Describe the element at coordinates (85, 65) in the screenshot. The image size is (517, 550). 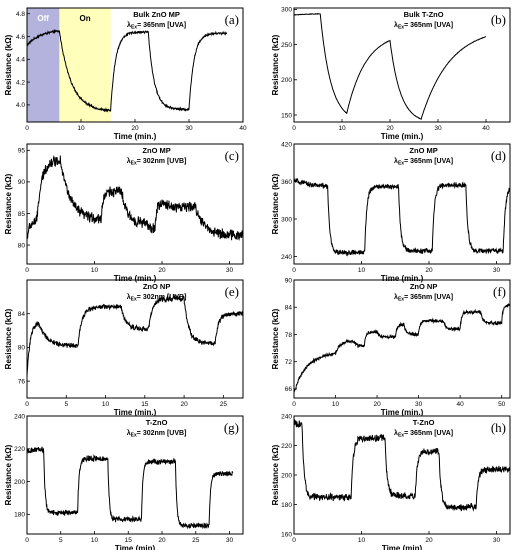
I see `region-on` at that location.